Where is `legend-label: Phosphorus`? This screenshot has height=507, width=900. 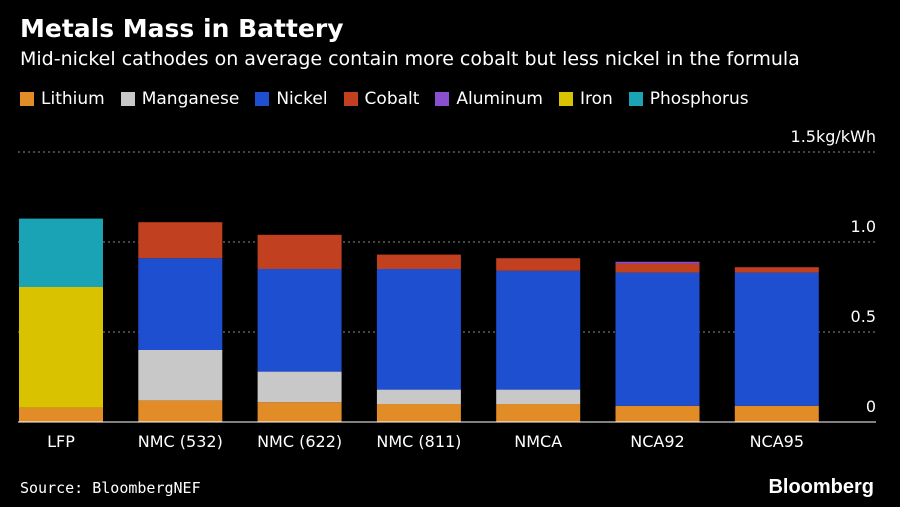 legend-label: Phosphorus is located at coordinates (699, 99).